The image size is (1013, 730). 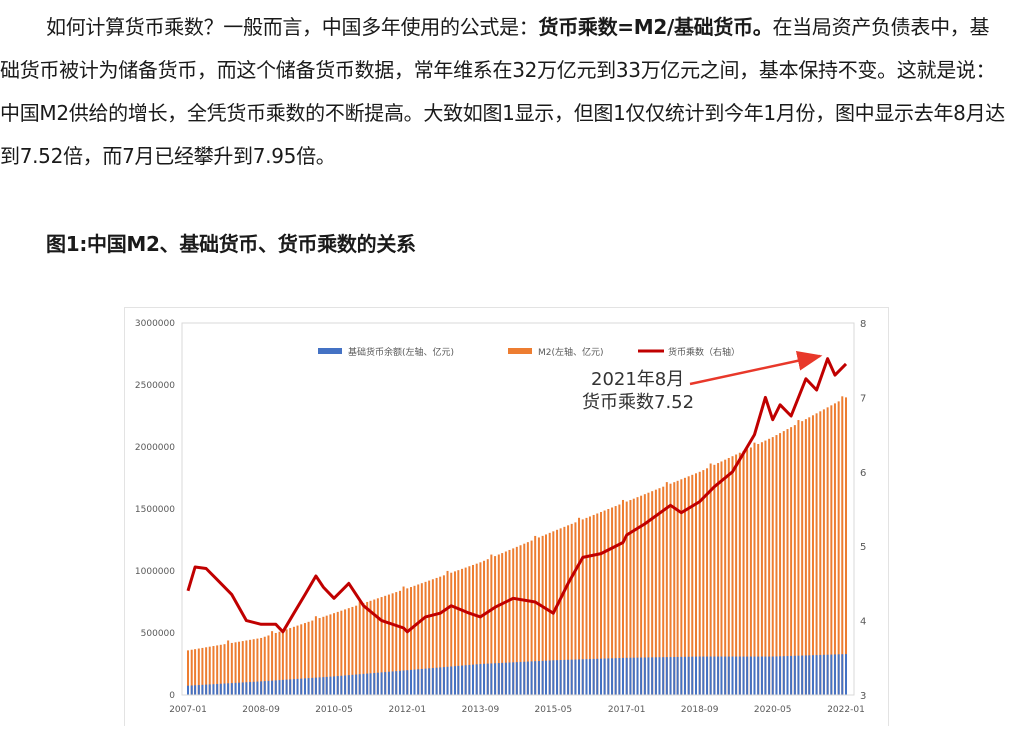 What do you see at coordinates (407, 710) in the screenshot?
I see `x-axis-tick-label: 2012-01` at bounding box center [407, 710].